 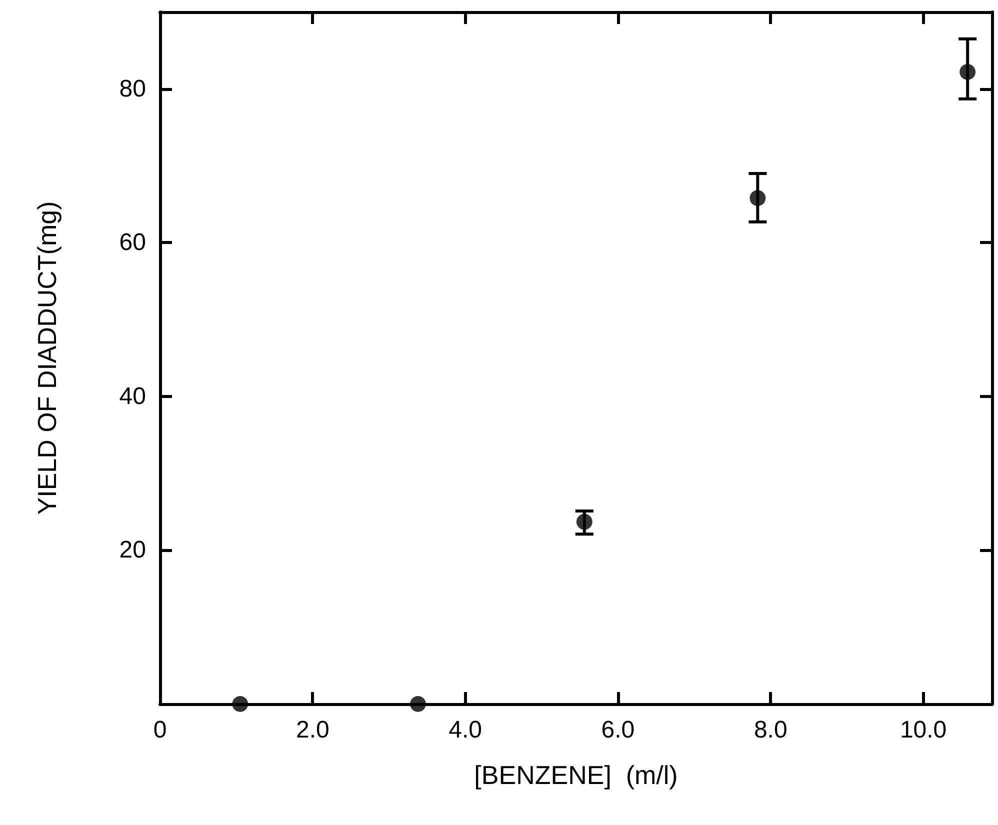 I want to click on x-tick-label: 8.0, so click(x=771, y=730).